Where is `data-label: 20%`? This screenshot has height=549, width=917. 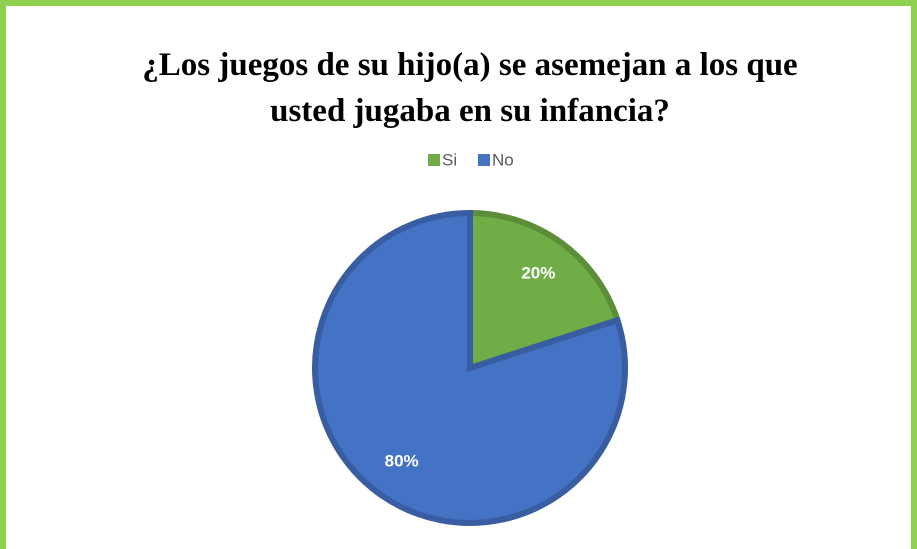 data-label: 20% is located at coordinates (538, 272).